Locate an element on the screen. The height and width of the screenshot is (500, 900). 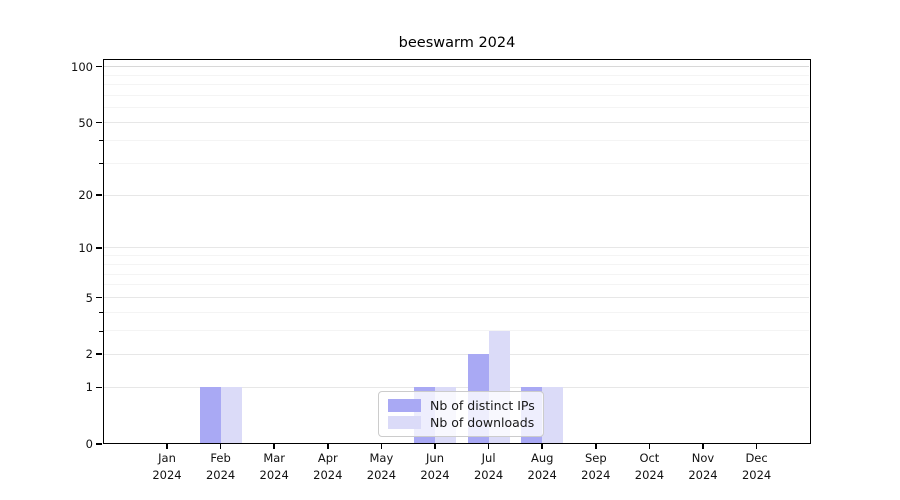
y-tick-label: 1 is located at coordinates (89, 387).